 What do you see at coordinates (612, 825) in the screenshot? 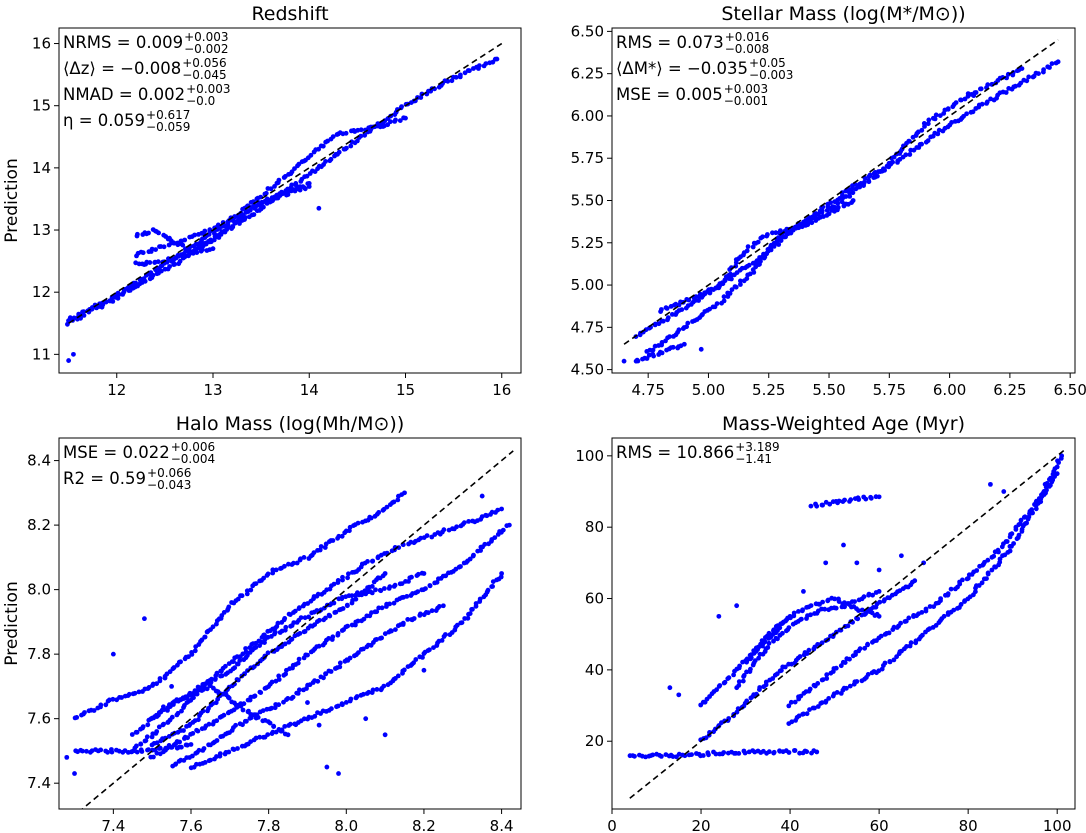
I see `x-tick-label: 0` at bounding box center [612, 825].